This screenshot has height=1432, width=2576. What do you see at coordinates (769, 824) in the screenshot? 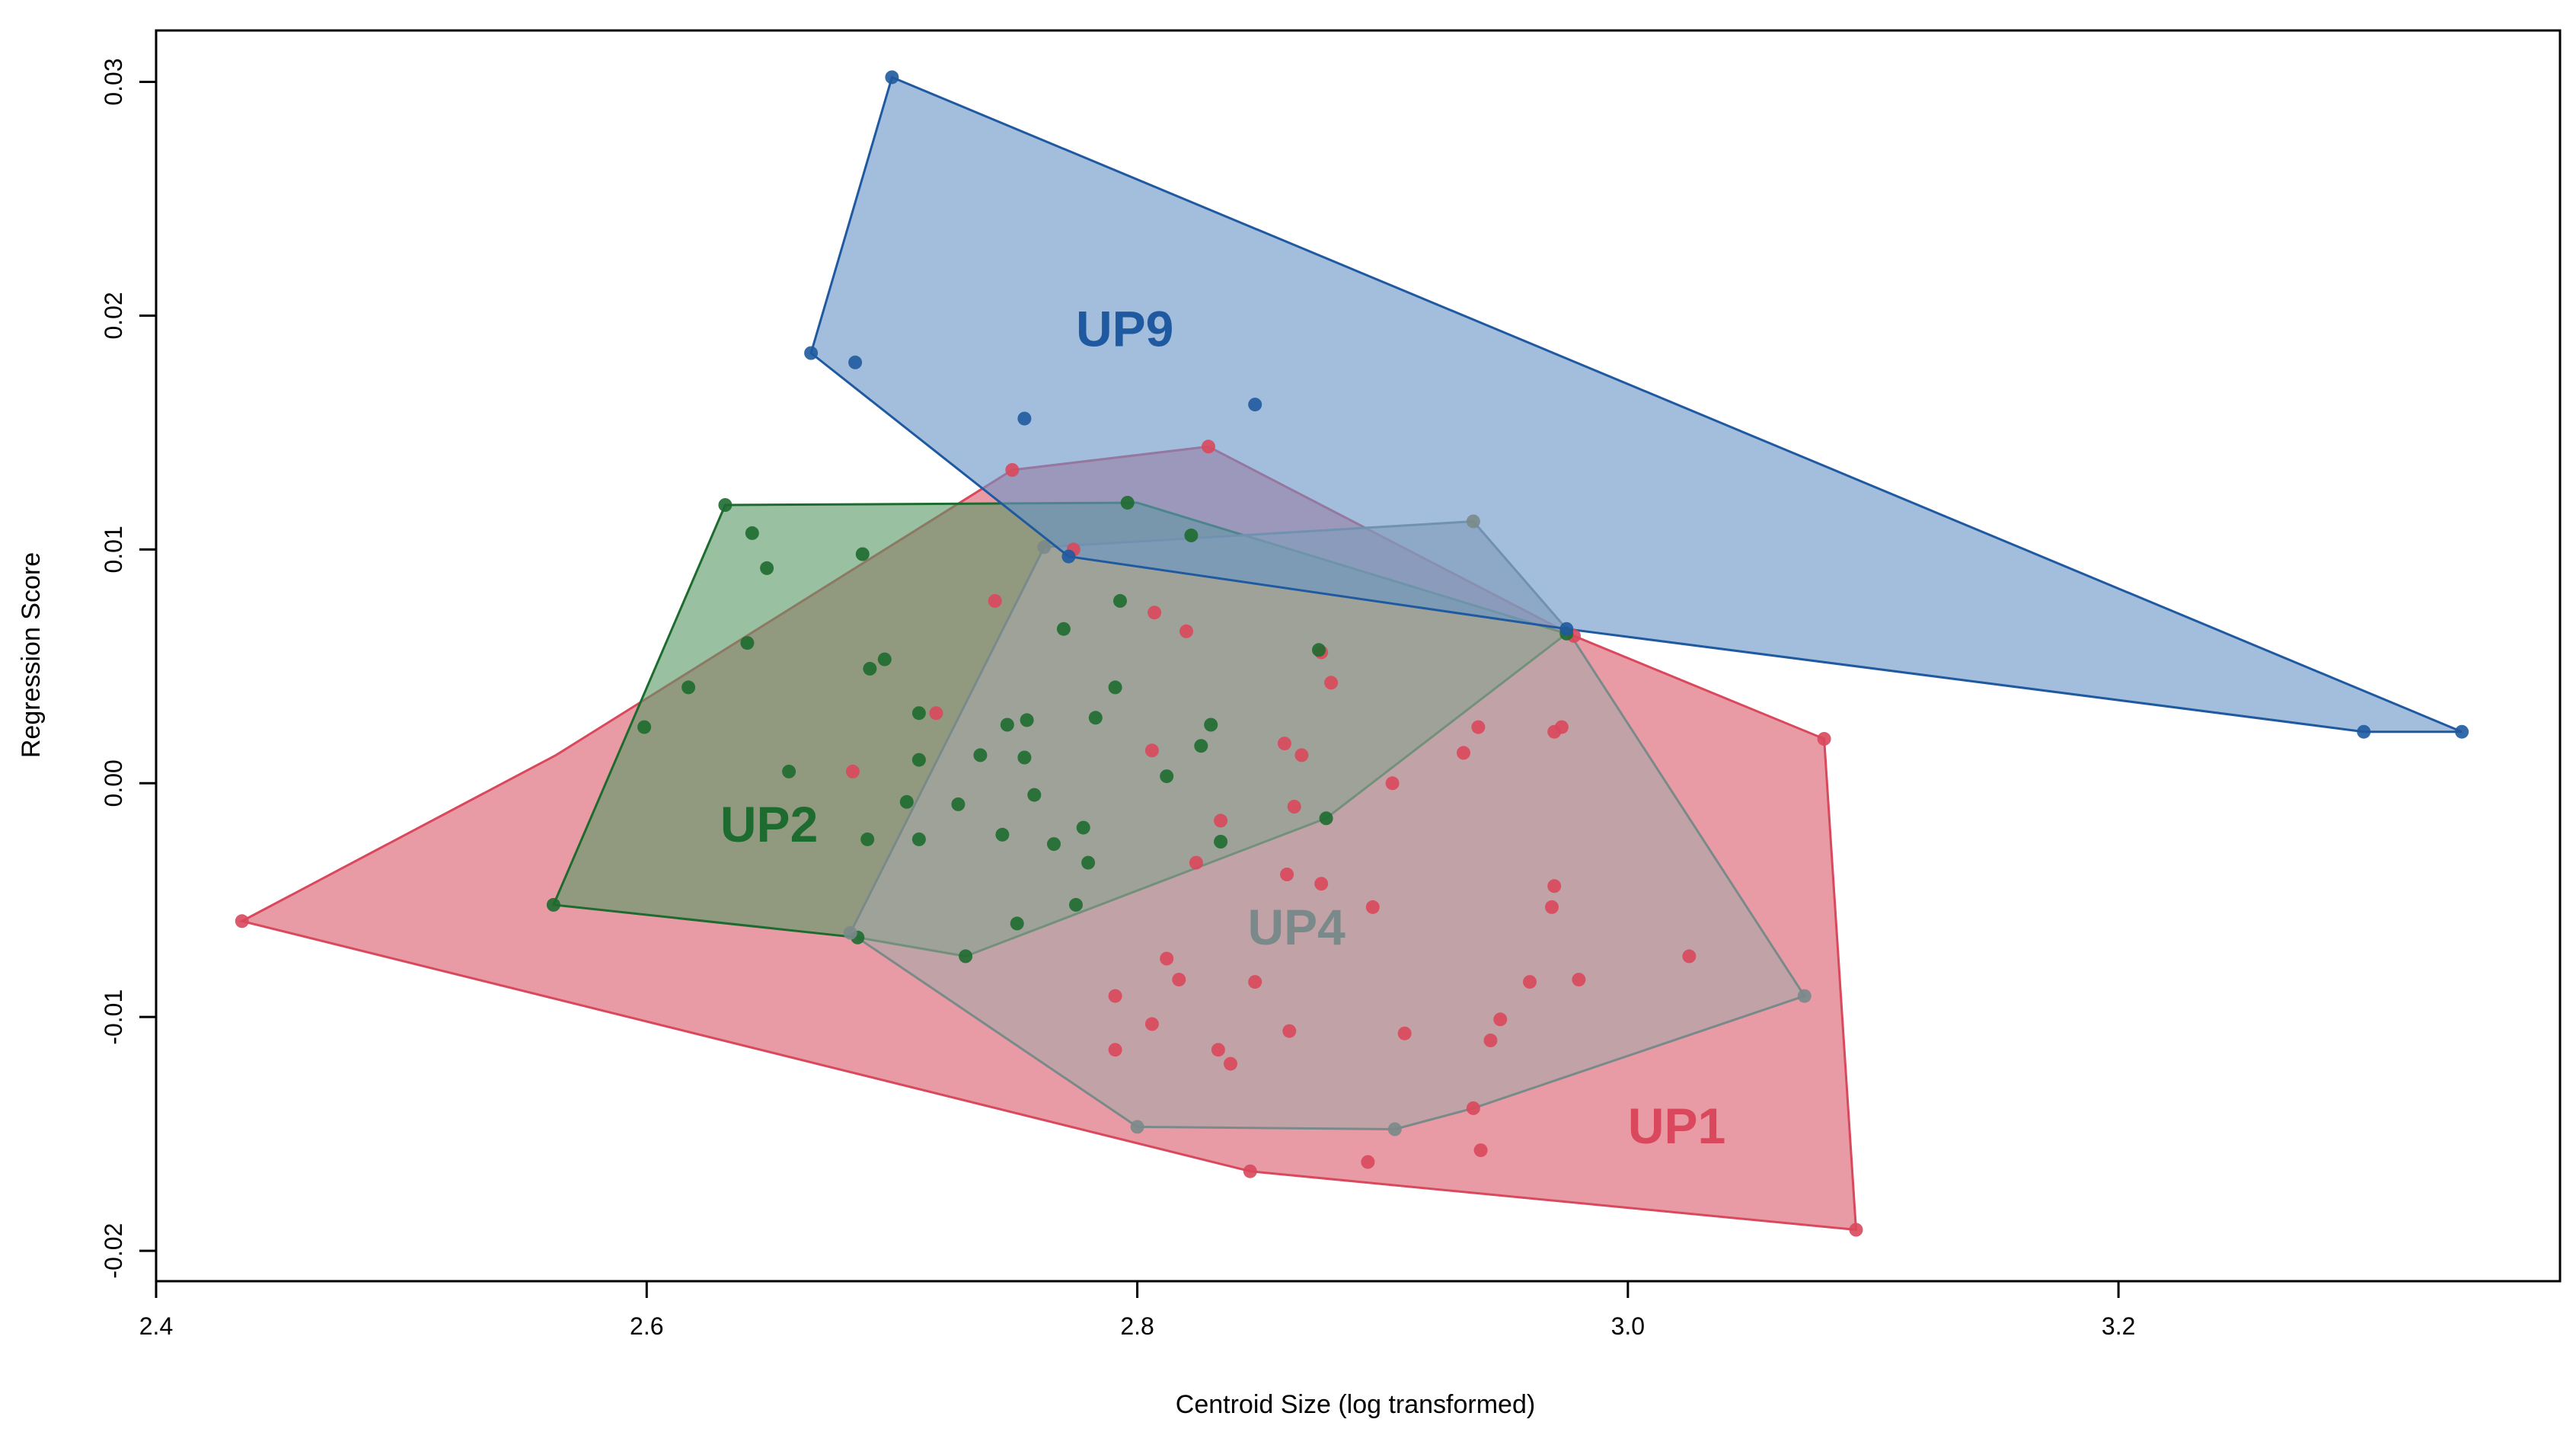
I see `label-up2: UP2` at bounding box center [769, 824].